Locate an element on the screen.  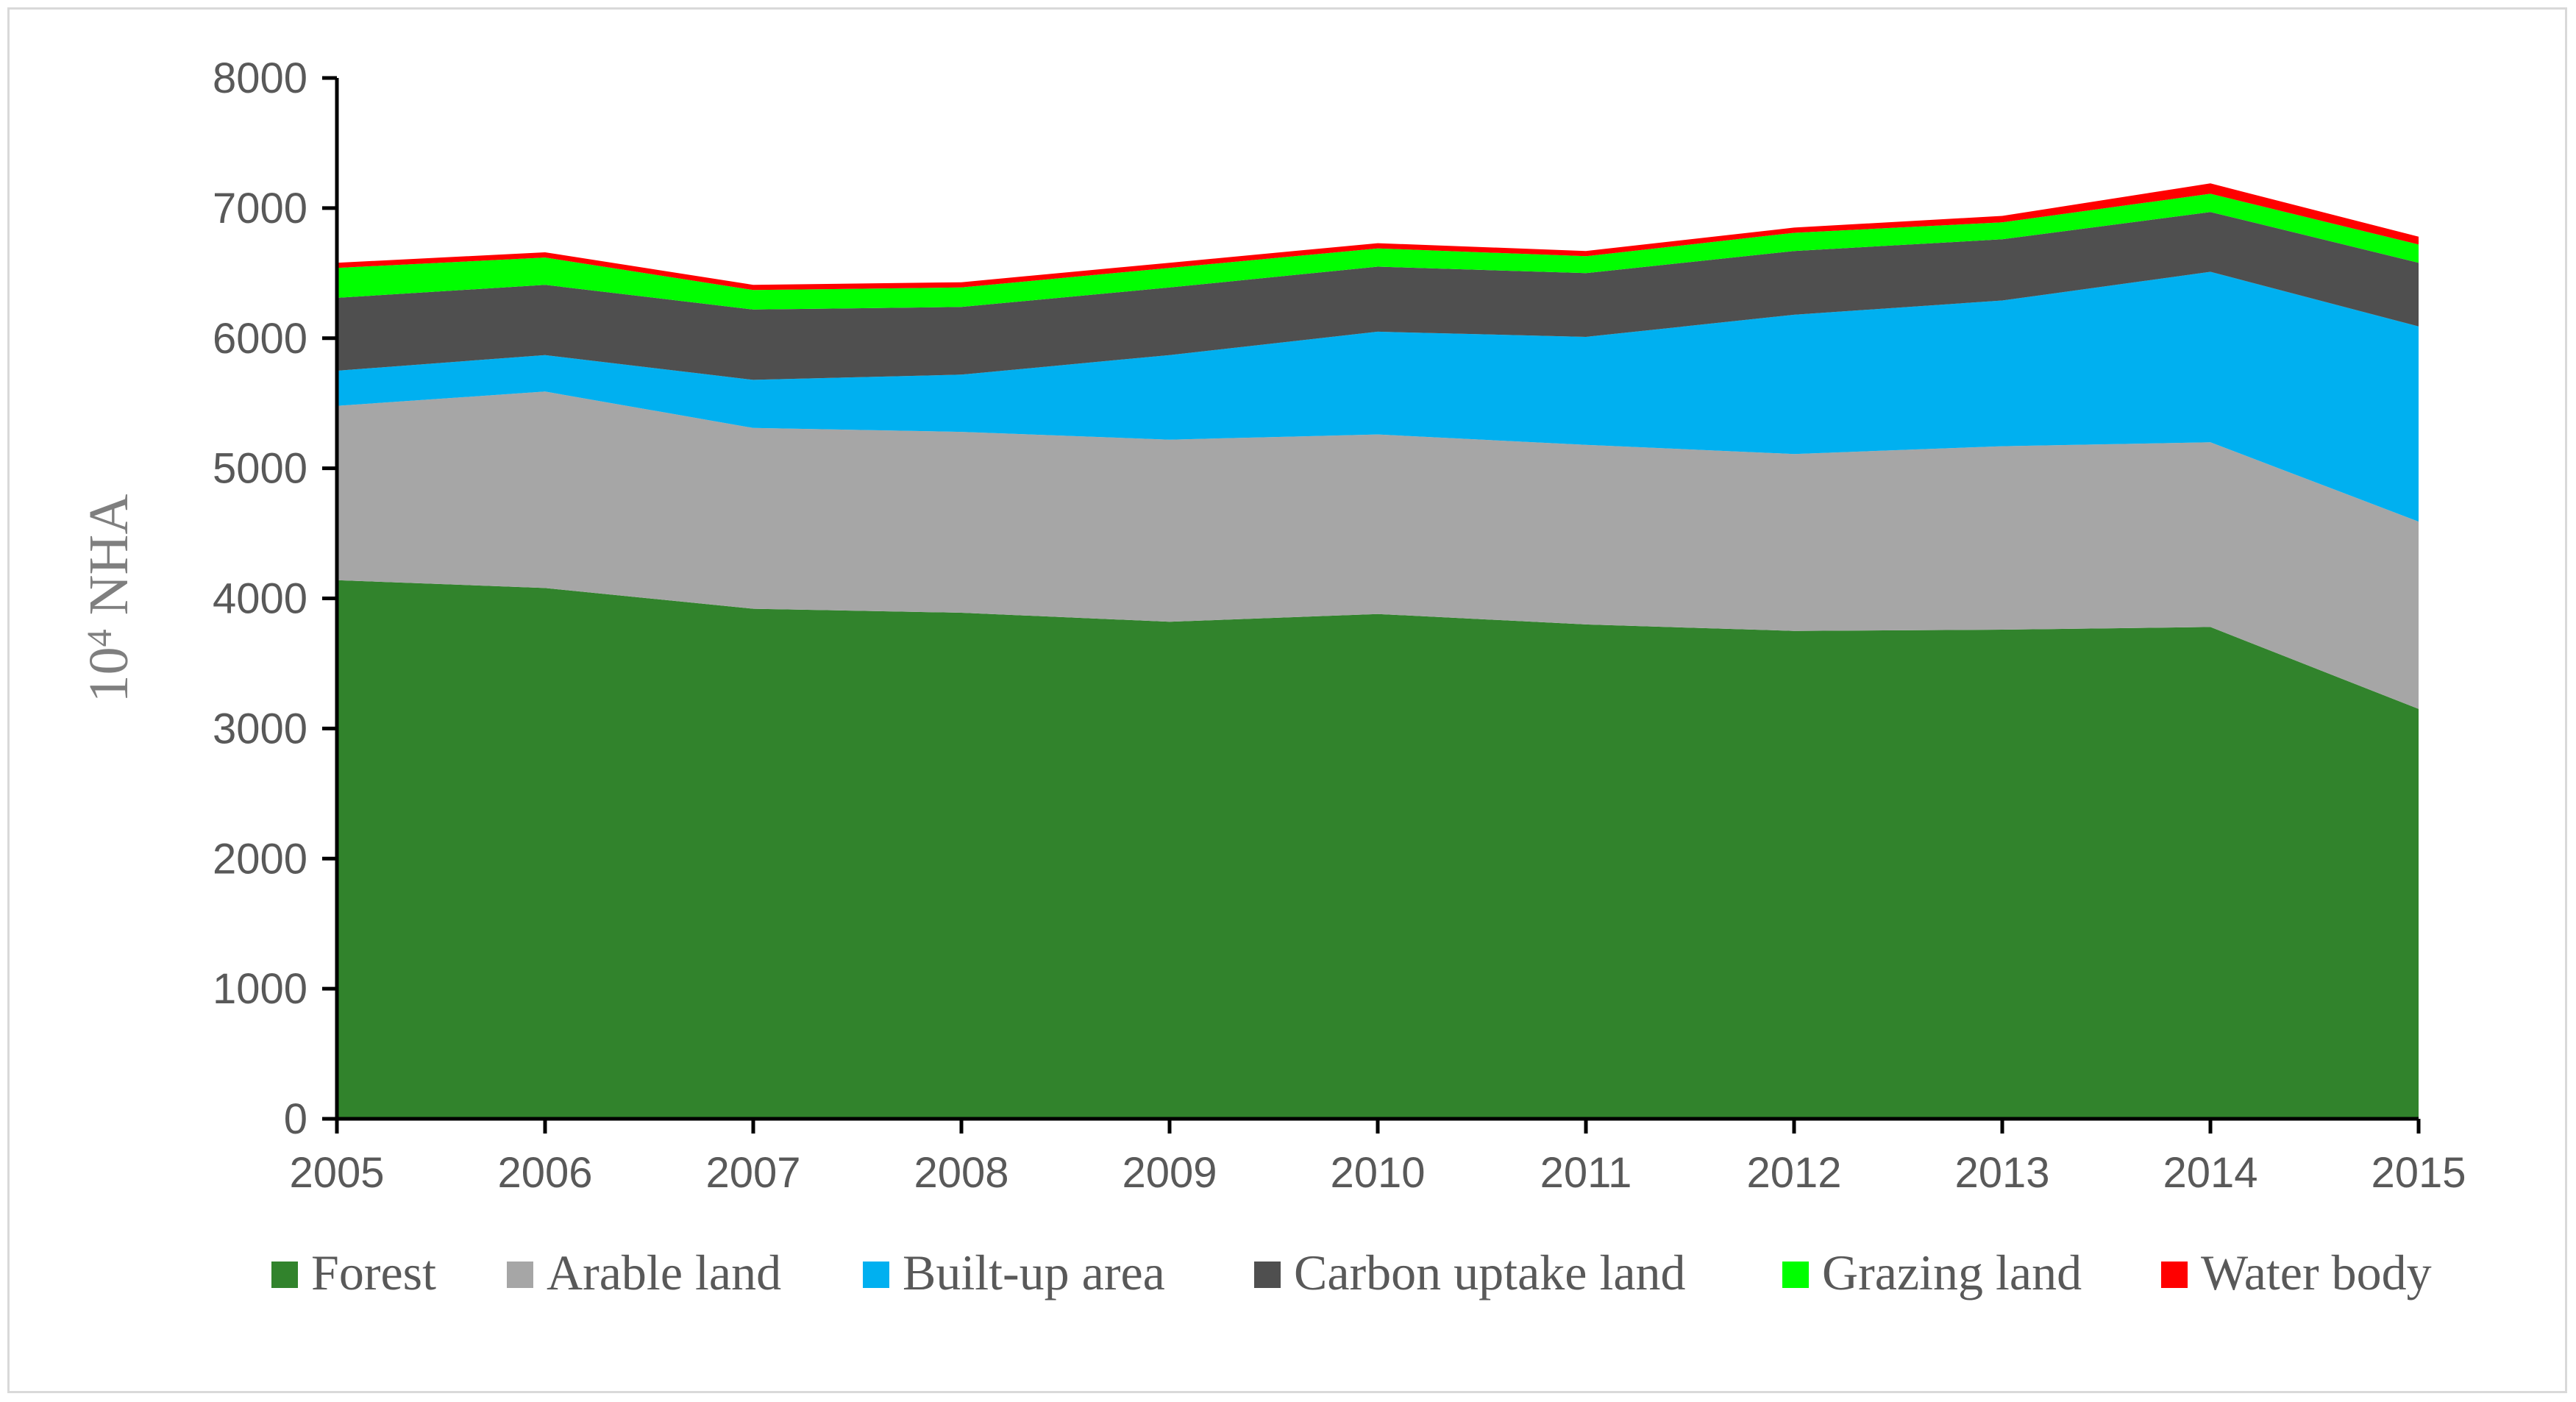
y-axis-label-base: 10 is located at coordinates (109, 674).